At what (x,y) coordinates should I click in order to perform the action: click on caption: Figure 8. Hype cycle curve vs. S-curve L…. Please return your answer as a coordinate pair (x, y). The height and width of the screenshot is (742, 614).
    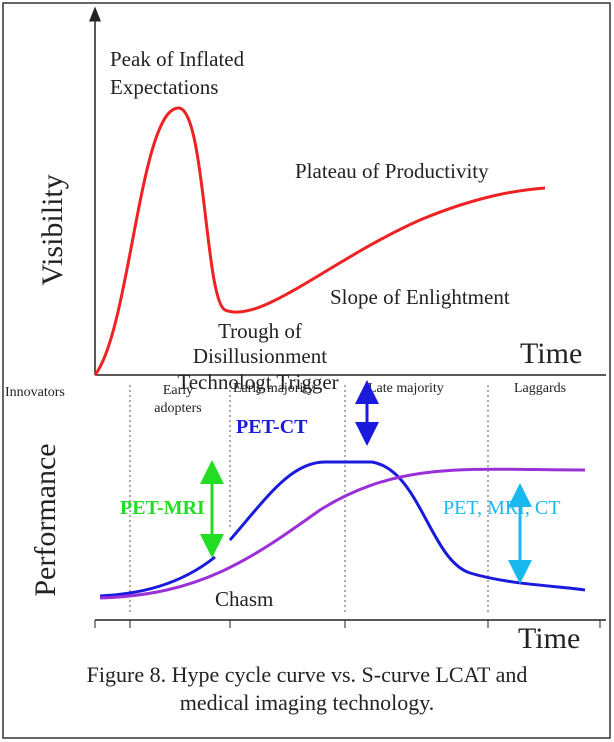
    Looking at the image, I should click on (307, 674).